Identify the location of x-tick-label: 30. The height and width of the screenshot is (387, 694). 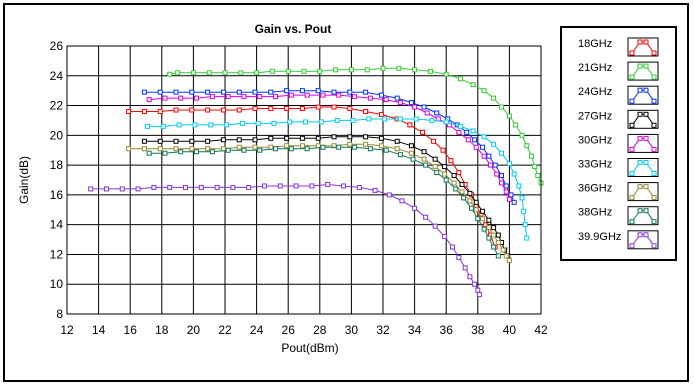
(352, 330).